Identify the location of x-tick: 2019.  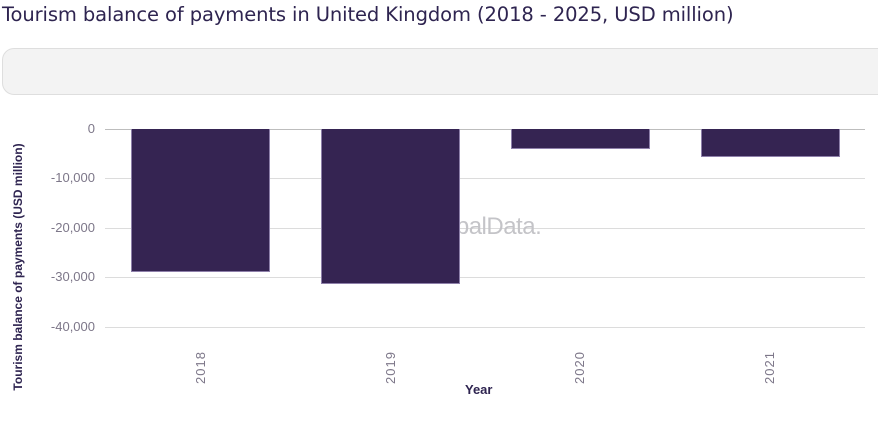
(390, 367).